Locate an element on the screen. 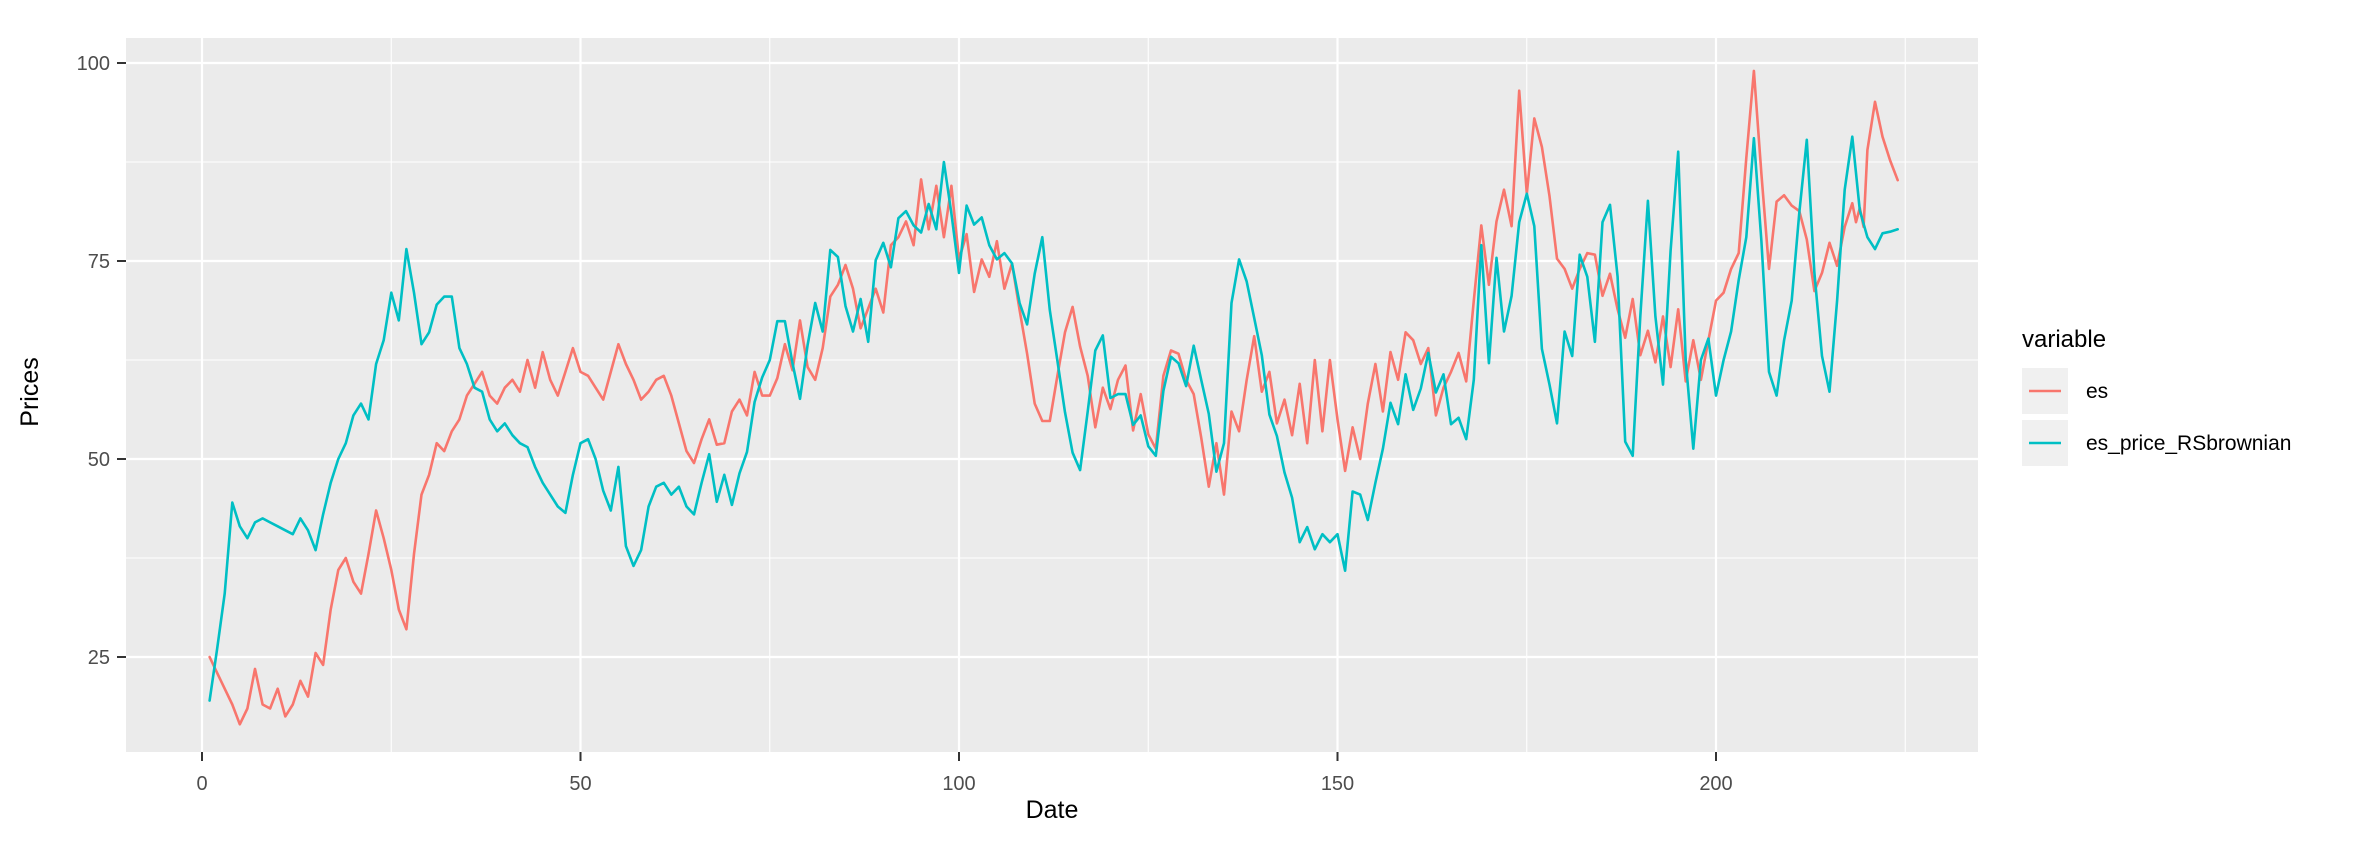  legend-entry-label: es_price_RSbrownian is located at coordinates (2188, 443).